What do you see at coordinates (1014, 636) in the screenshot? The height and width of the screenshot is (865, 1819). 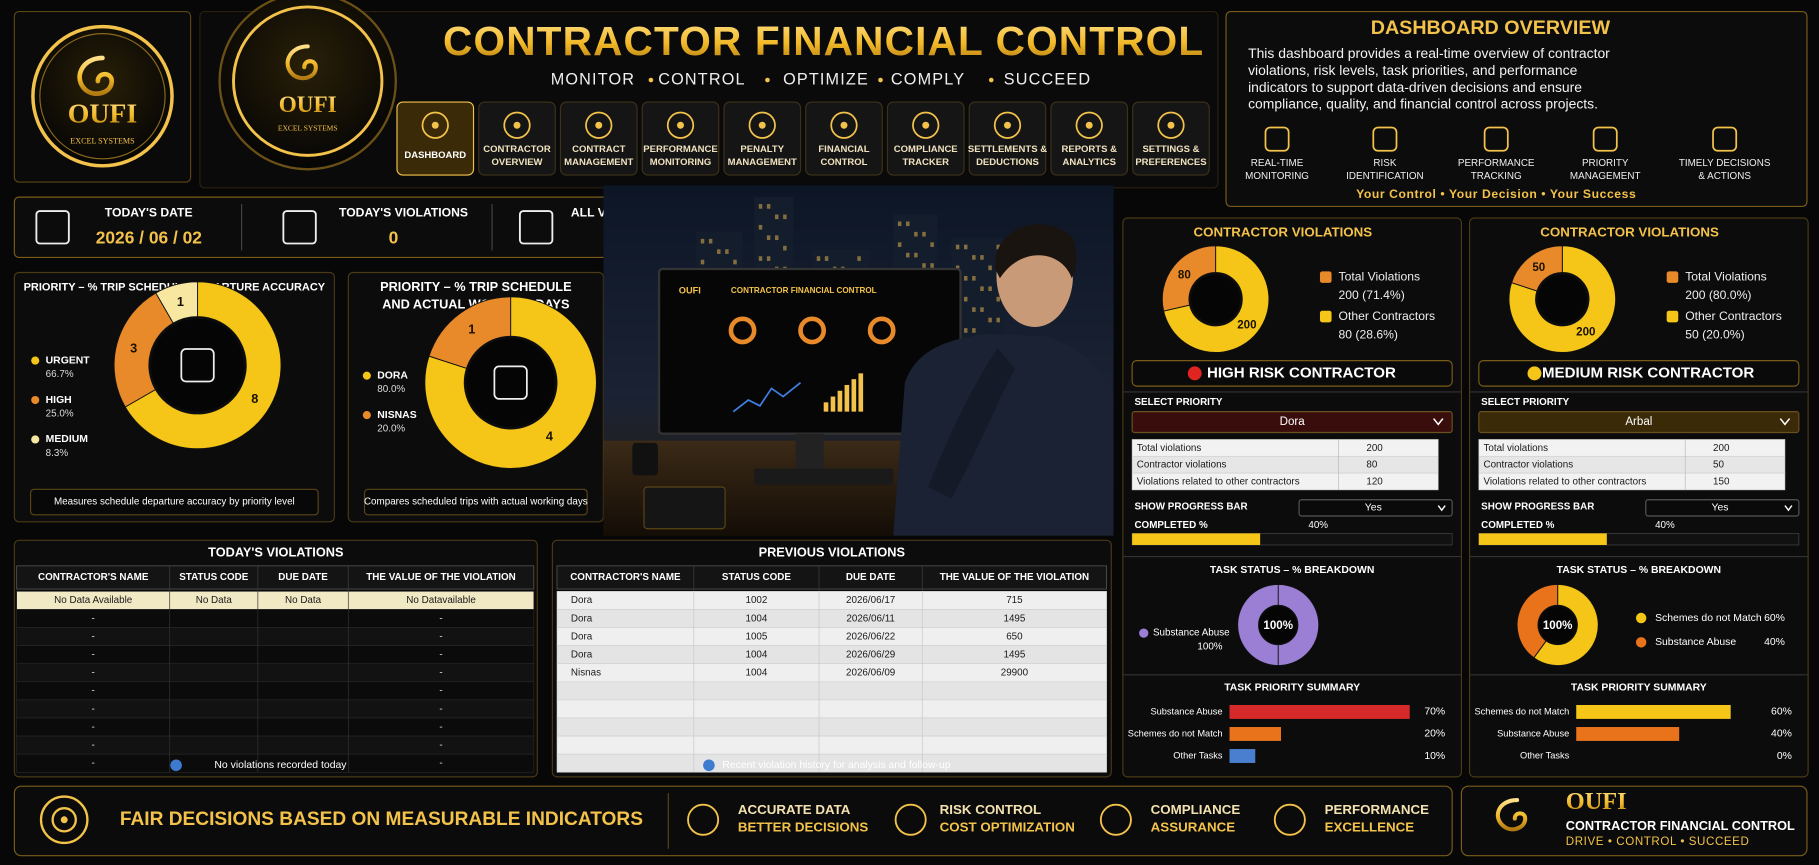 I see `table-cell: 650` at bounding box center [1014, 636].